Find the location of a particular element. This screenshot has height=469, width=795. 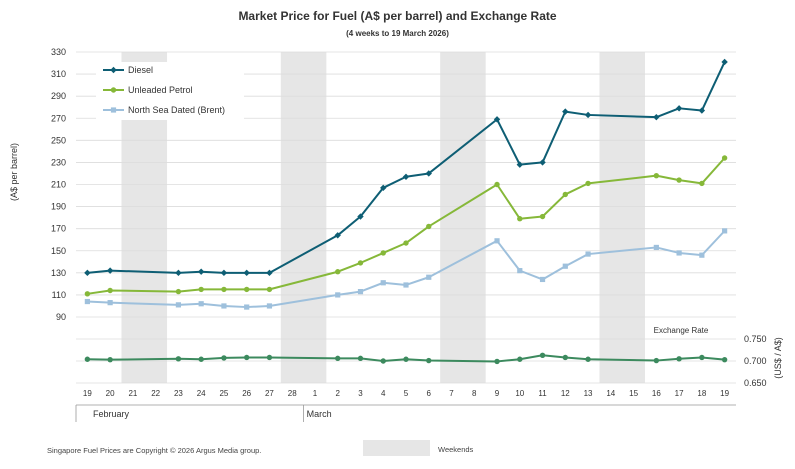

y-tick-label: 270 is located at coordinates (58, 118).